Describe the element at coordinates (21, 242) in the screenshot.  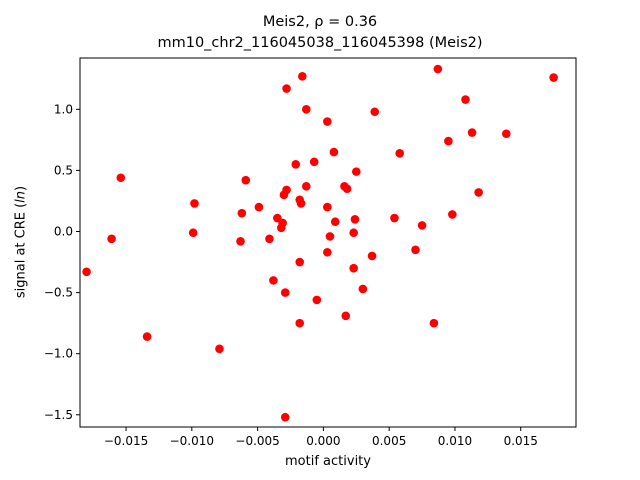
I see `y-axis-label: signal at CRE (ln)` at that location.